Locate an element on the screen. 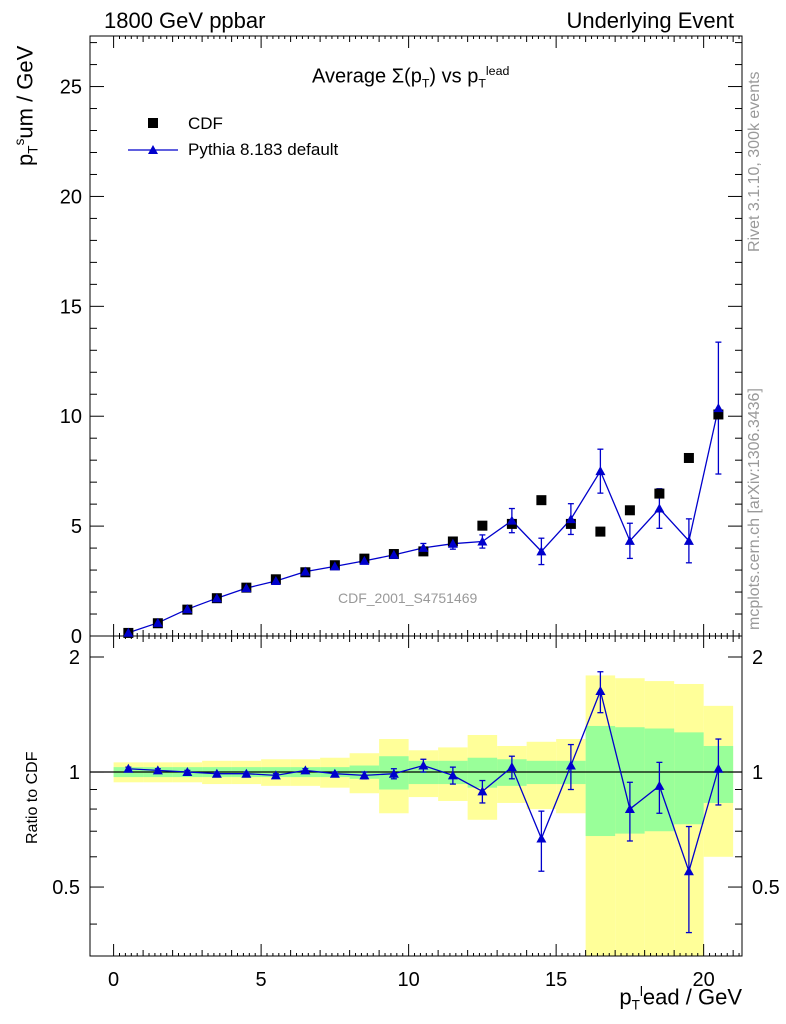  title-close: ) is located at coordinates (433, 76).